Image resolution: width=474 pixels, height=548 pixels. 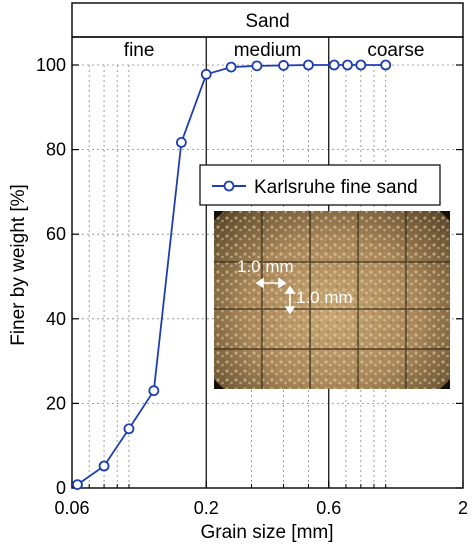 What do you see at coordinates (56, 234) in the screenshot?
I see `y-tick-label: 60` at bounding box center [56, 234].